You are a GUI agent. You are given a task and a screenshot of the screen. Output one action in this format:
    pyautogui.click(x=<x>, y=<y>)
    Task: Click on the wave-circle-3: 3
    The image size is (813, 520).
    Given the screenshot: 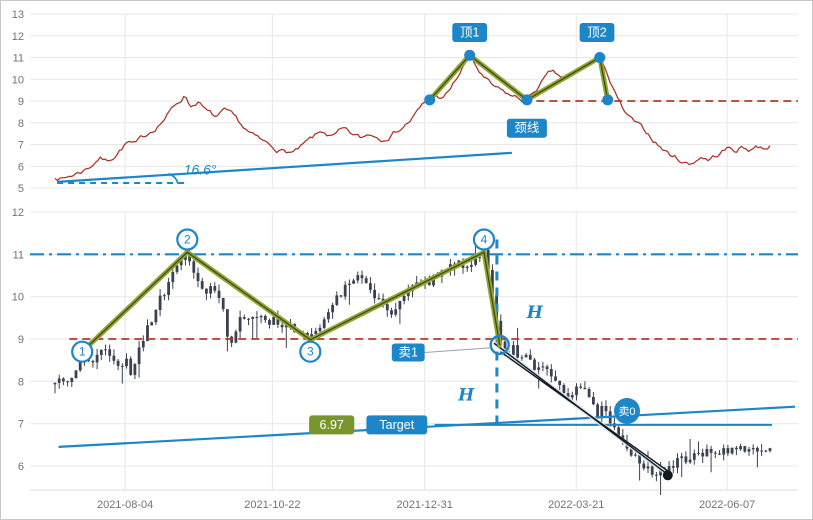 What is the action you would take?
    pyautogui.click(x=310, y=351)
    